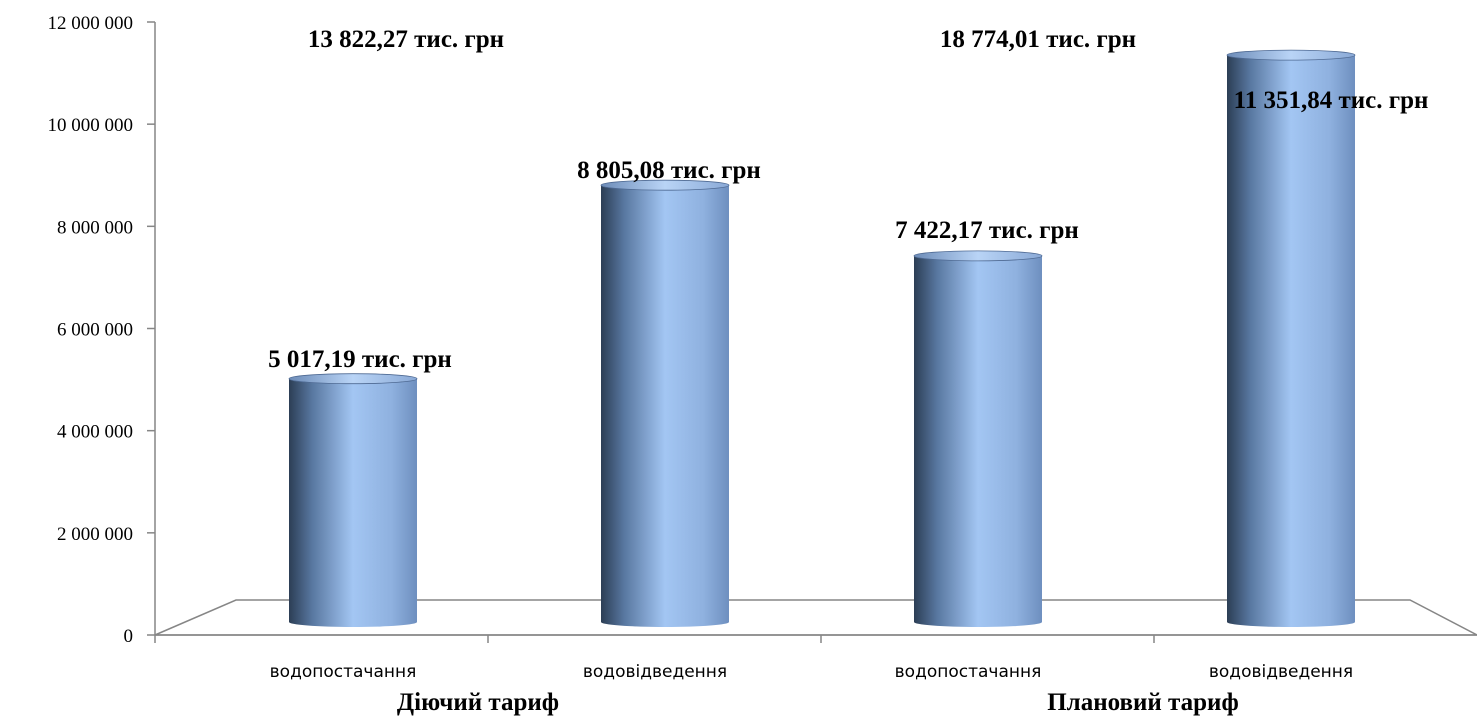 The width and height of the screenshot is (1477, 720). What do you see at coordinates (987, 230) in the screenshot?
I see `data-label-3: 7 422,17 тис. грн` at bounding box center [987, 230].